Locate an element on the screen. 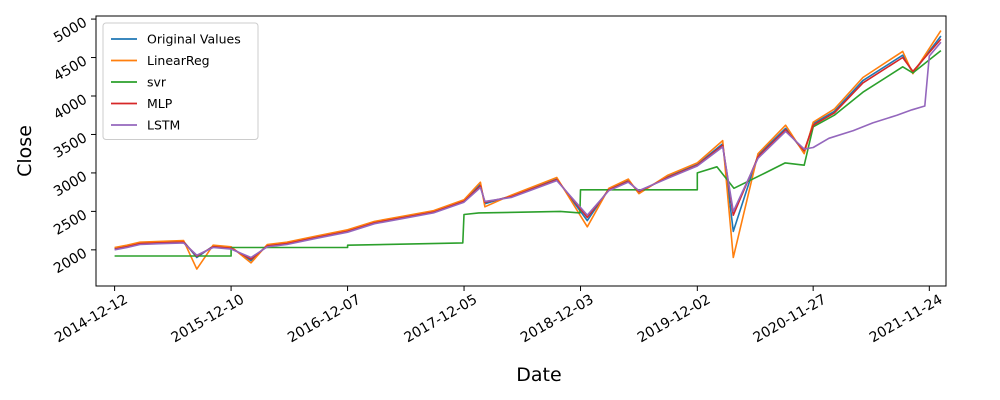 The image size is (1000, 400). y-tick-label: 2000 is located at coordinates (70, 261).